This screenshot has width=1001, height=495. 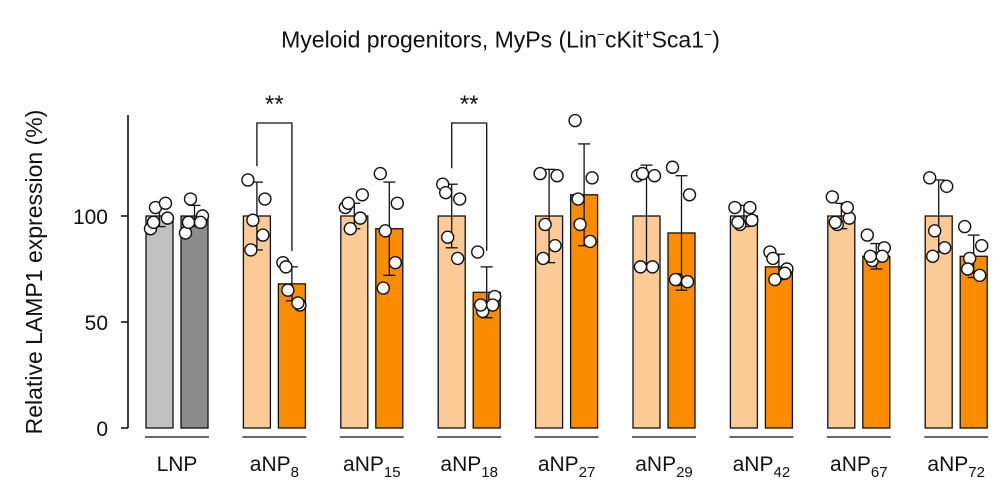 I want to click on title-sup-sca1: −, so click(x=708, y=34).